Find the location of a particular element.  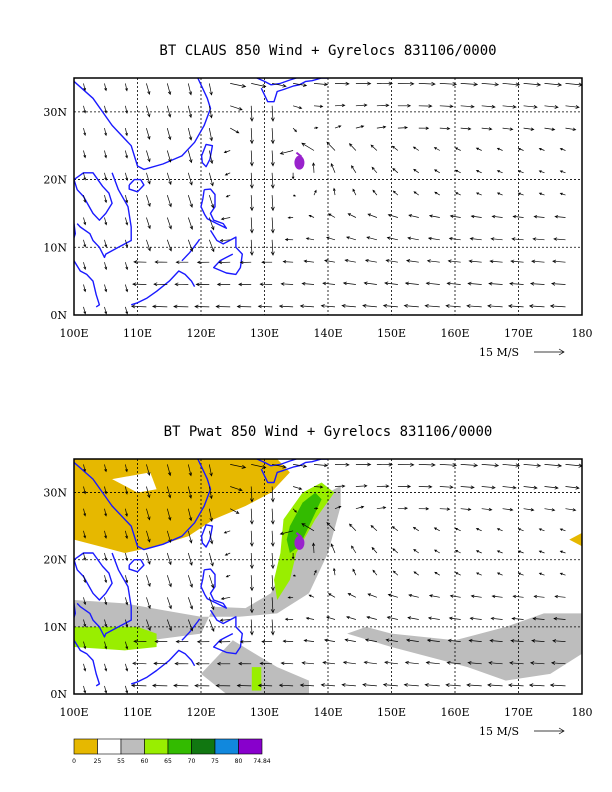

top-gyre-marker is located at coordinates (299, 162).